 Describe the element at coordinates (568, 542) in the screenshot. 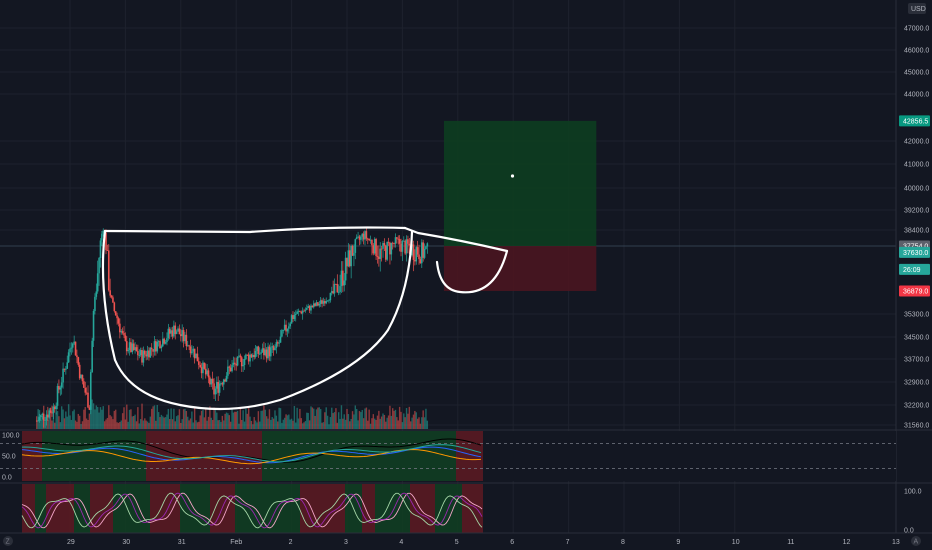

I see `time-tick-label: 7` at that location.